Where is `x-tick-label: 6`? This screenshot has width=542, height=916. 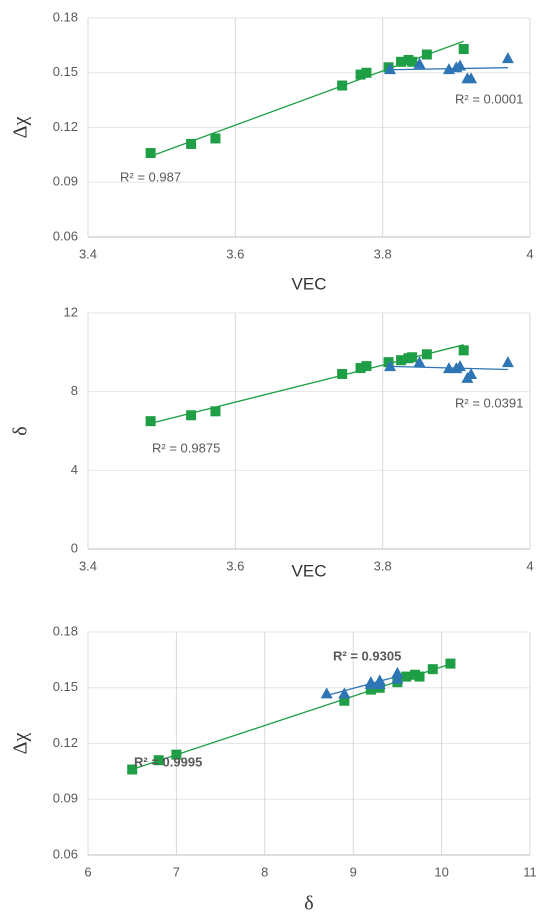
x-tick-label: 6 is located at coordinates (87, 871).